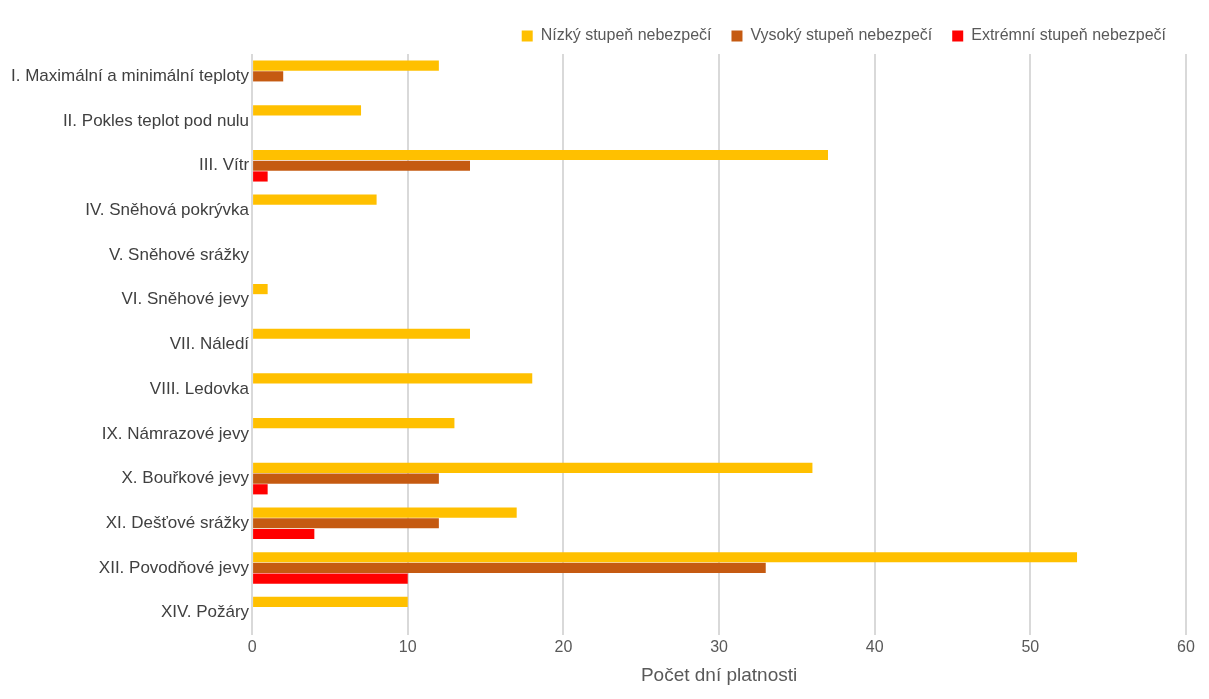 The width and height of the screenshot is (1209, 699). What do you see at coordinates (841, 35) in the screenshot?
I see `legend-label: Vysoký stupeň nebezpečí` at bounding box center [841, 35].